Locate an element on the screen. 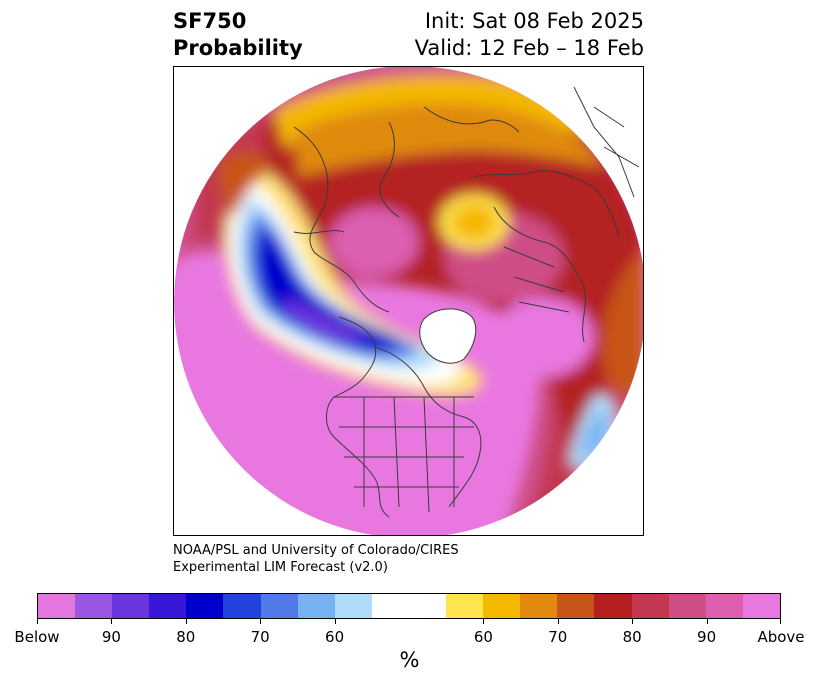  colorbar-tick-label: Below is located at coordinates (37, 637).